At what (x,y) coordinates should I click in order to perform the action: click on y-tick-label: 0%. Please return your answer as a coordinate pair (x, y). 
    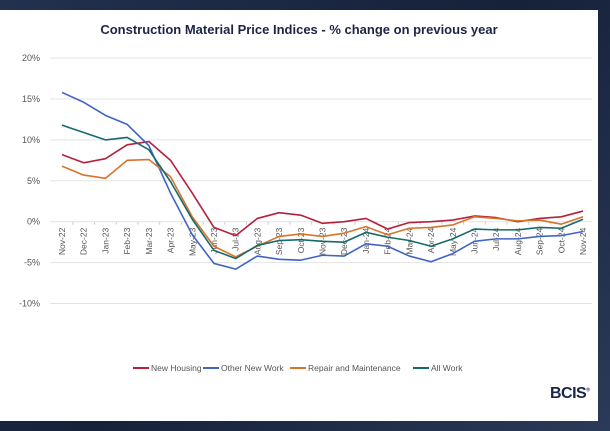
    Looking at the image, I should click on (33, 222).